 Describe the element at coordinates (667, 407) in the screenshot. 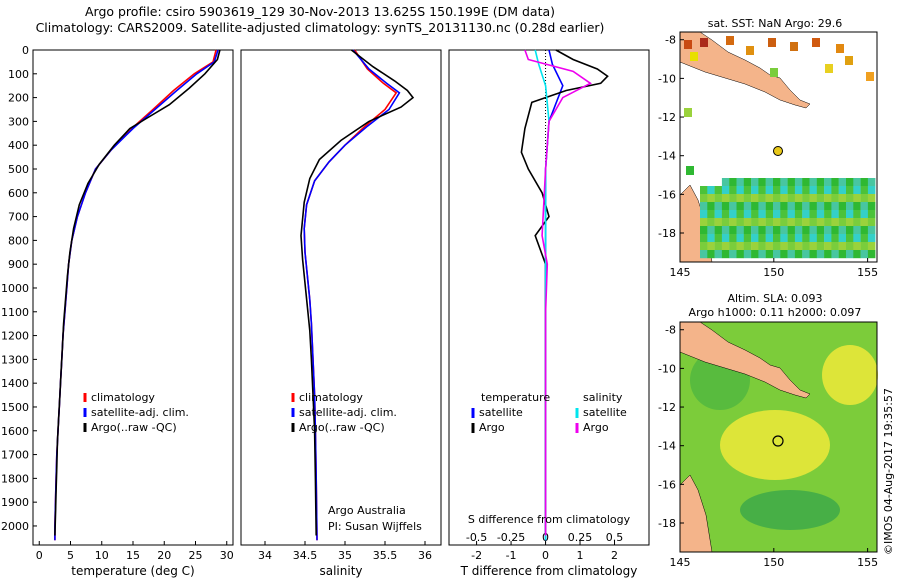

I see `map-y-tick-label: -12` at that location.